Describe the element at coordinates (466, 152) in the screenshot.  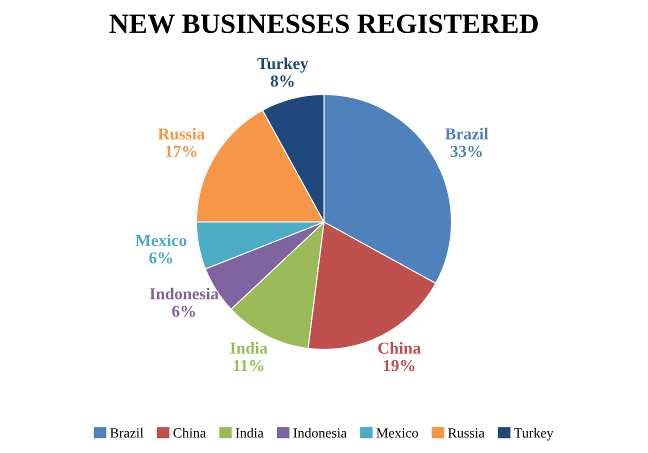
I see `data-label: 33%` at that location.